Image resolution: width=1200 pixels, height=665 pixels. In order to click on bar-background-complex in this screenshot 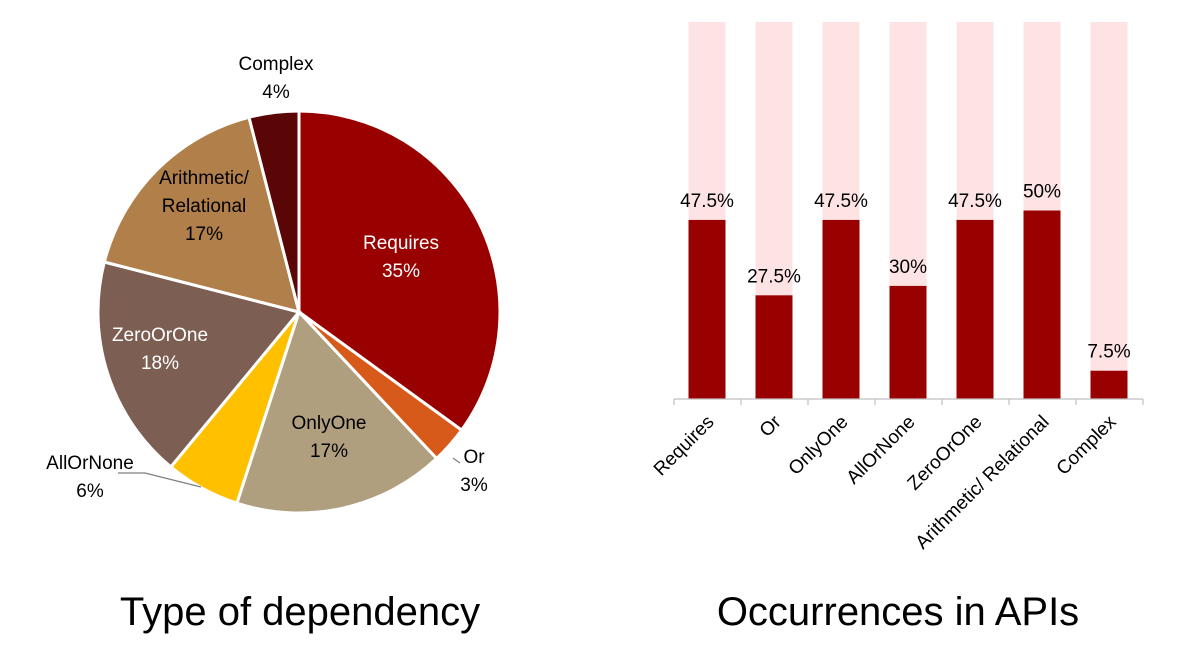, I will do `click(1109, 210)`.